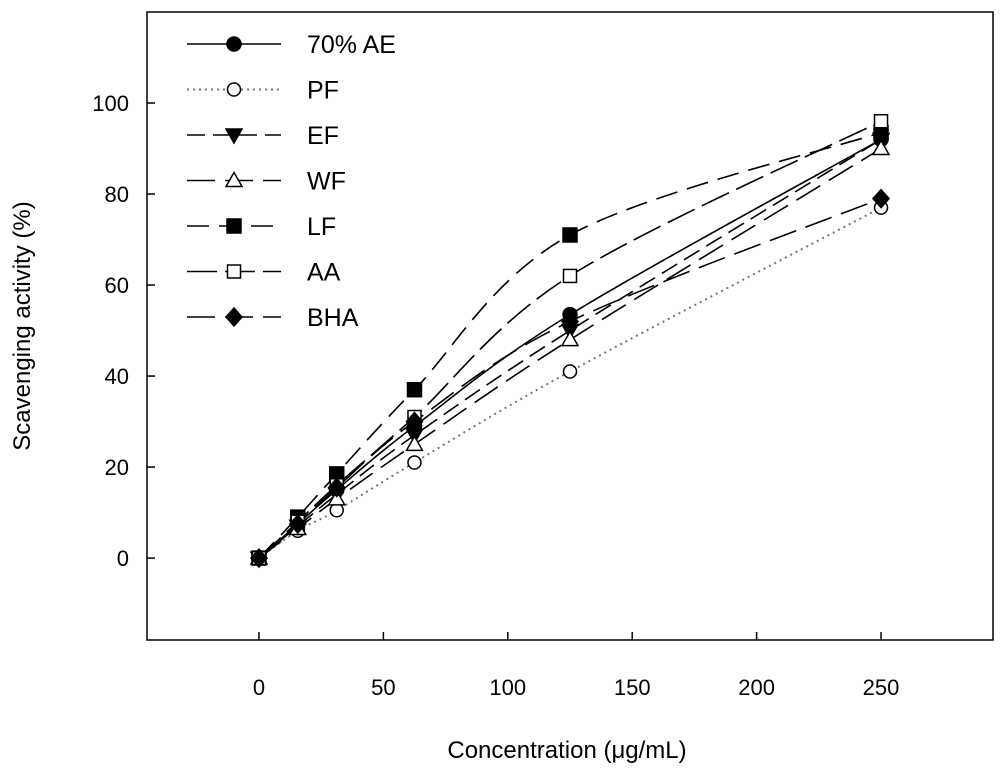  What do you see at coordinates (259, 687) in the screenshot?
I see `x-tick-label: 0` at bounding box center [259, 687].